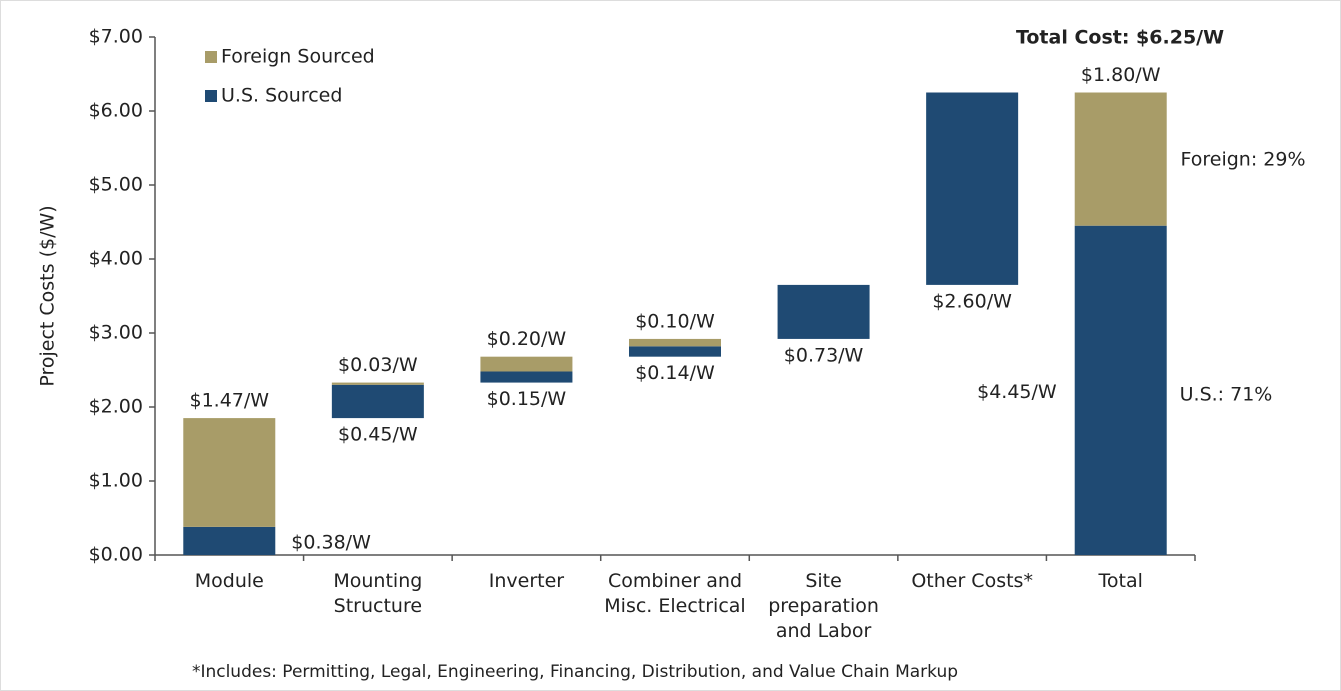 This screenshot has height=691, width=1341. I want to click on x-tick-label: Total, so click(1120, 581).